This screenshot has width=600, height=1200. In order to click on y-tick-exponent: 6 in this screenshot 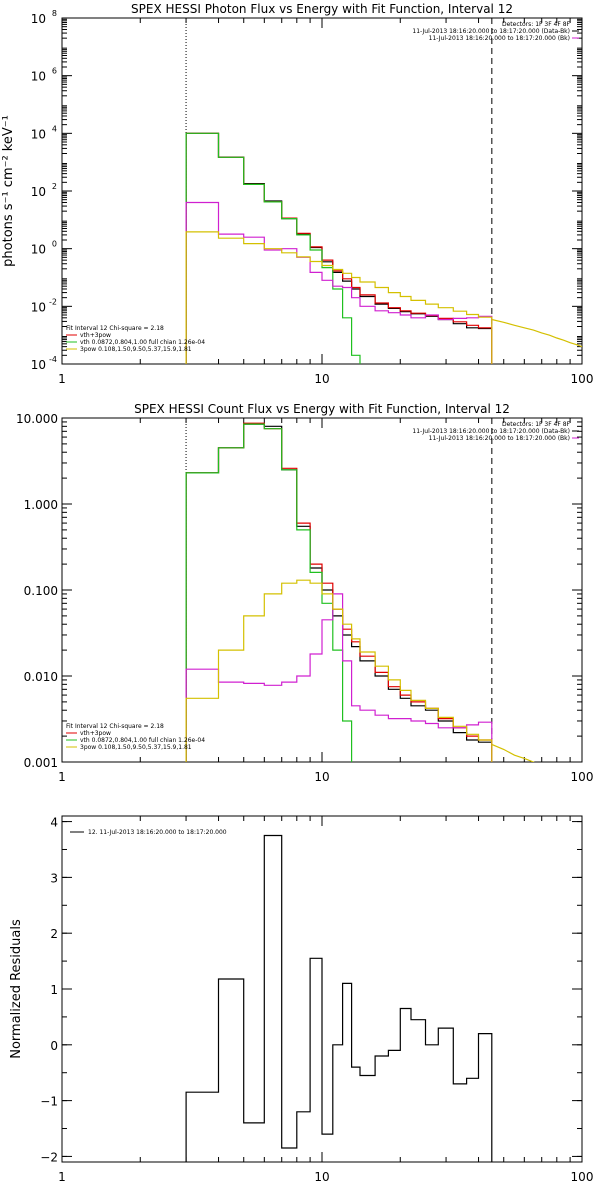, I will do `click(54, 71)`.